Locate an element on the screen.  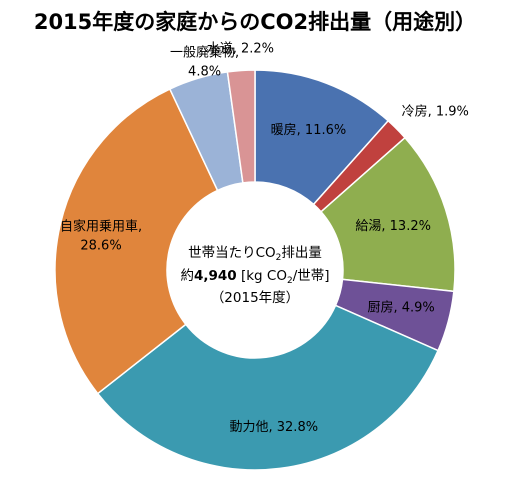
slice-label-4: 動力他, 32.8% is located at coordinates (274, 427).